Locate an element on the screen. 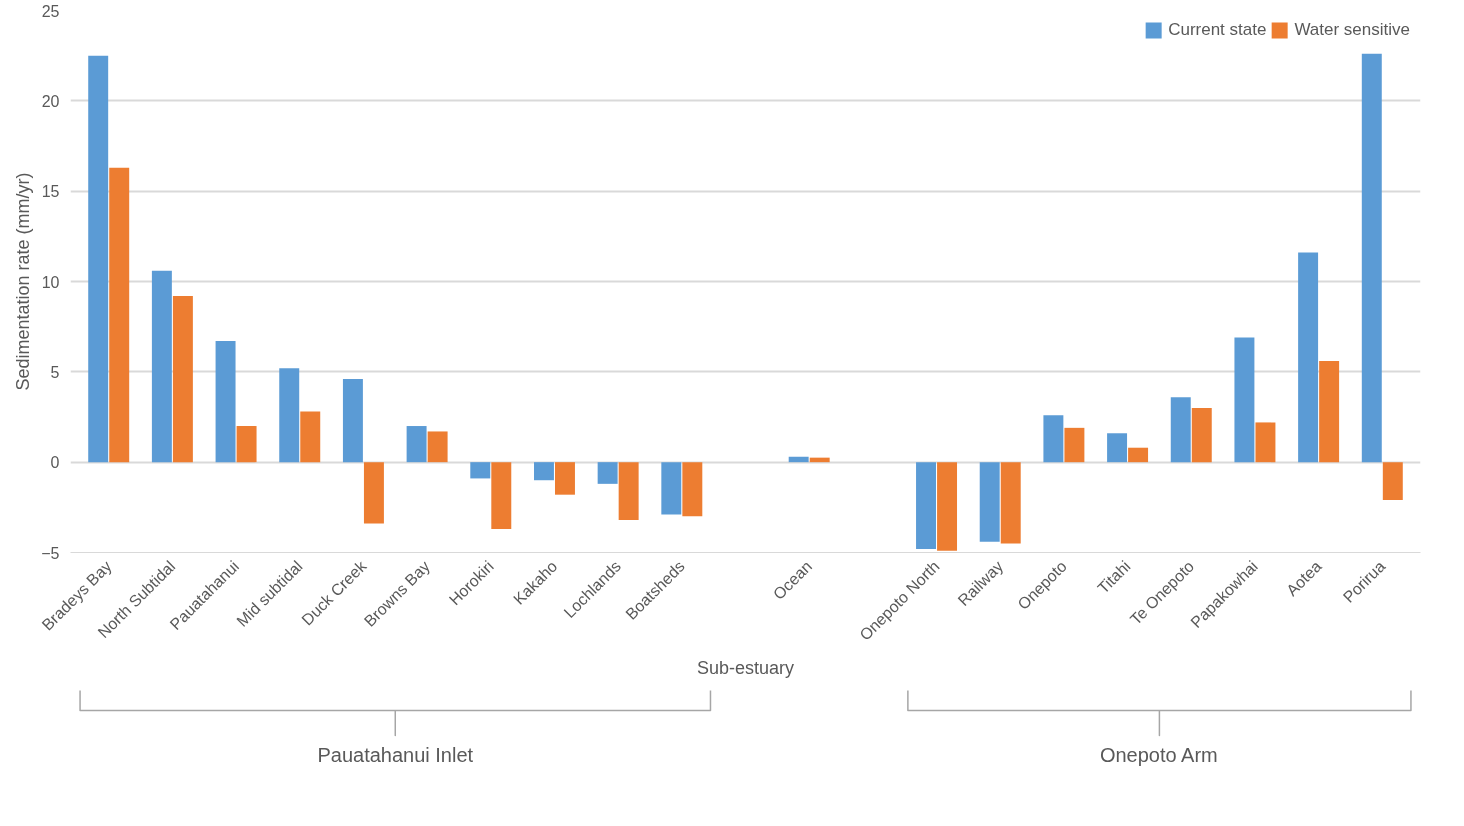 This screenshot has width=1464, height=826. y-tick-label: 10 is located at coordinates (50, 282).